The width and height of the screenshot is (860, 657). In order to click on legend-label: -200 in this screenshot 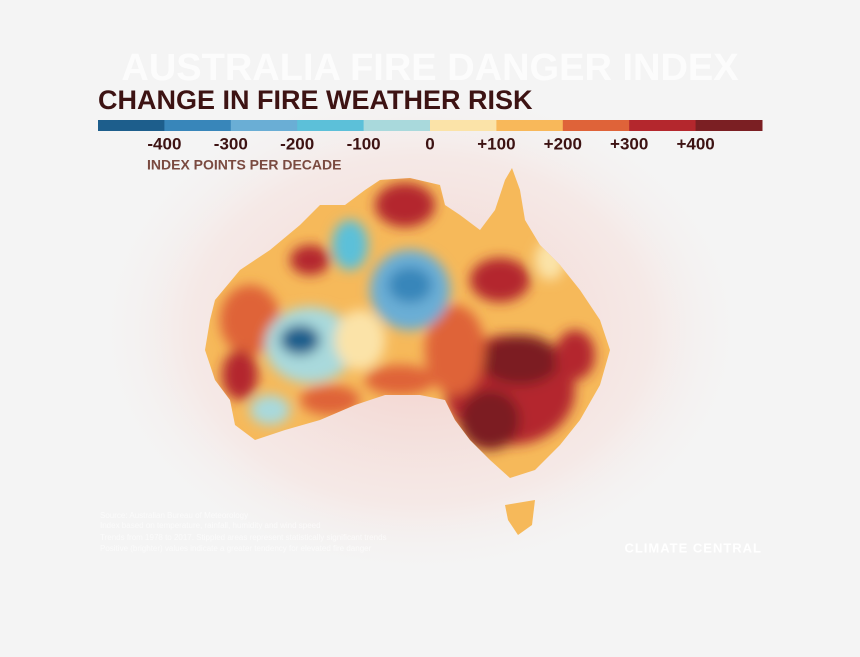, I will do `click(297, 143)`.